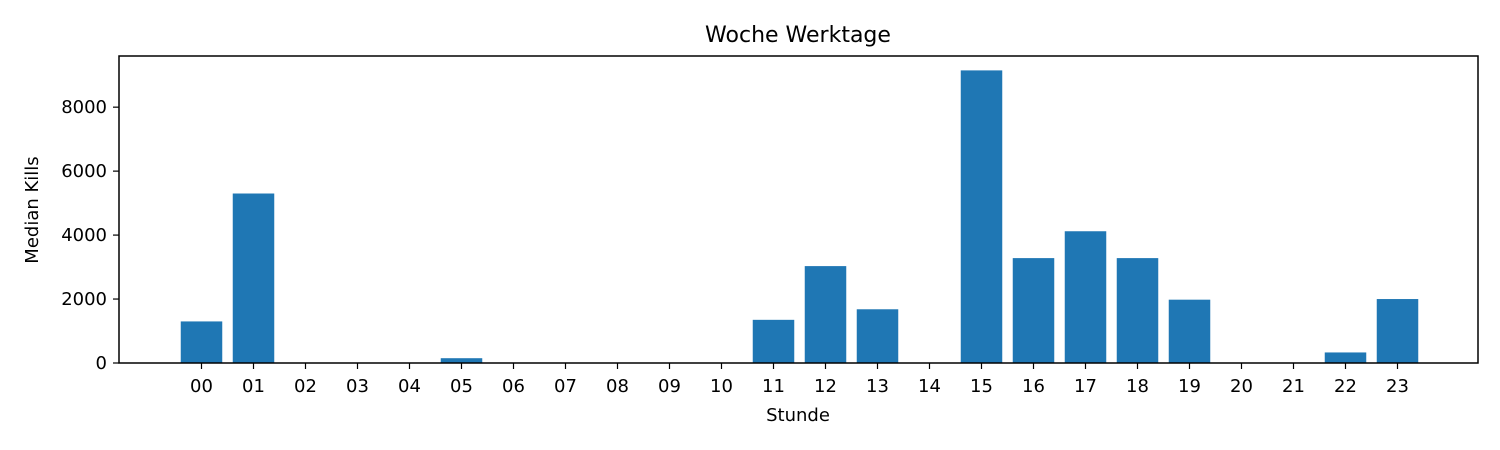 Image resolution: width=1500 pixels, height=450 pixels. Describe the element at coordinates (513, 386) in the screenshot. I see `x-tick-label-06: 06` at that location.